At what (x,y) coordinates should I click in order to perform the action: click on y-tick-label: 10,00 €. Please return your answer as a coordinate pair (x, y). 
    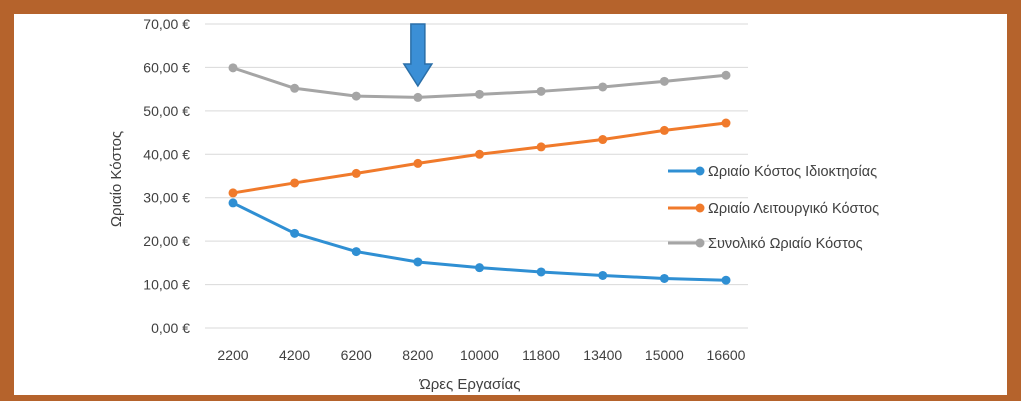
    Looking at the image, I should click on (166, 285).